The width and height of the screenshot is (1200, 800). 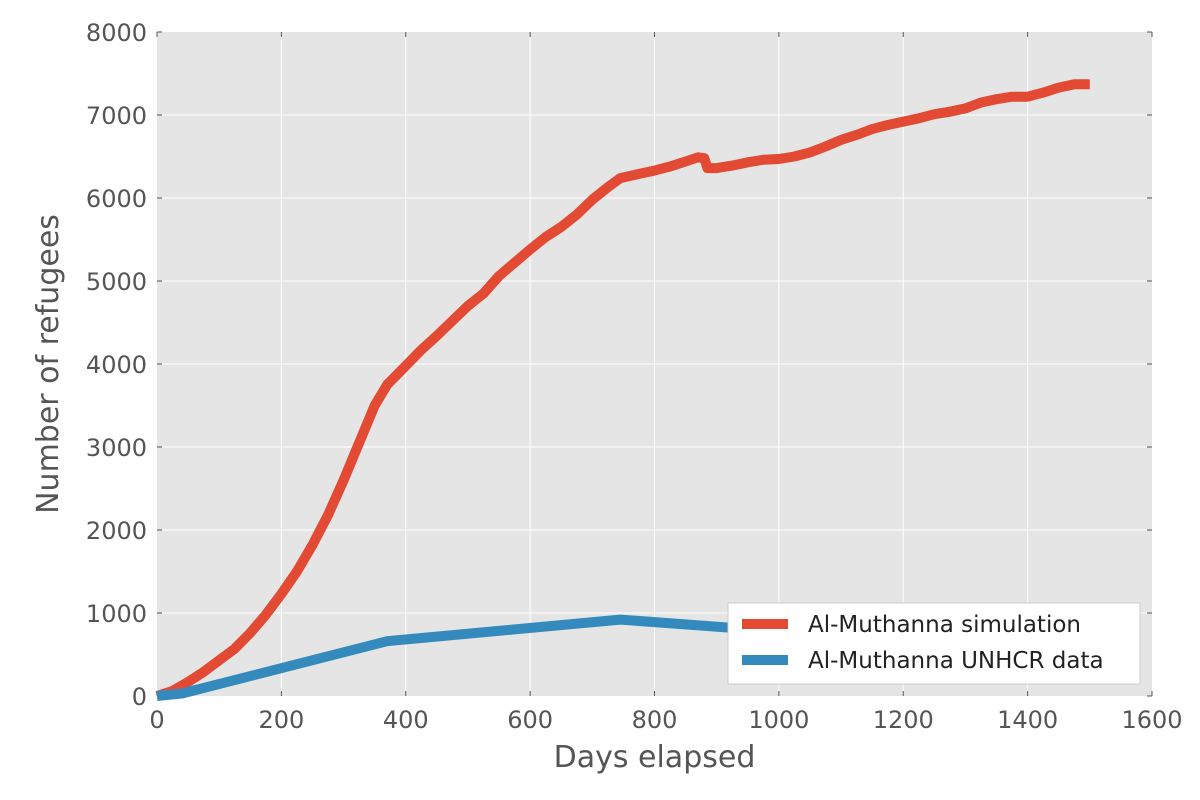 I want to click on y-tick-label: 8000, so click(x=116, y=33).